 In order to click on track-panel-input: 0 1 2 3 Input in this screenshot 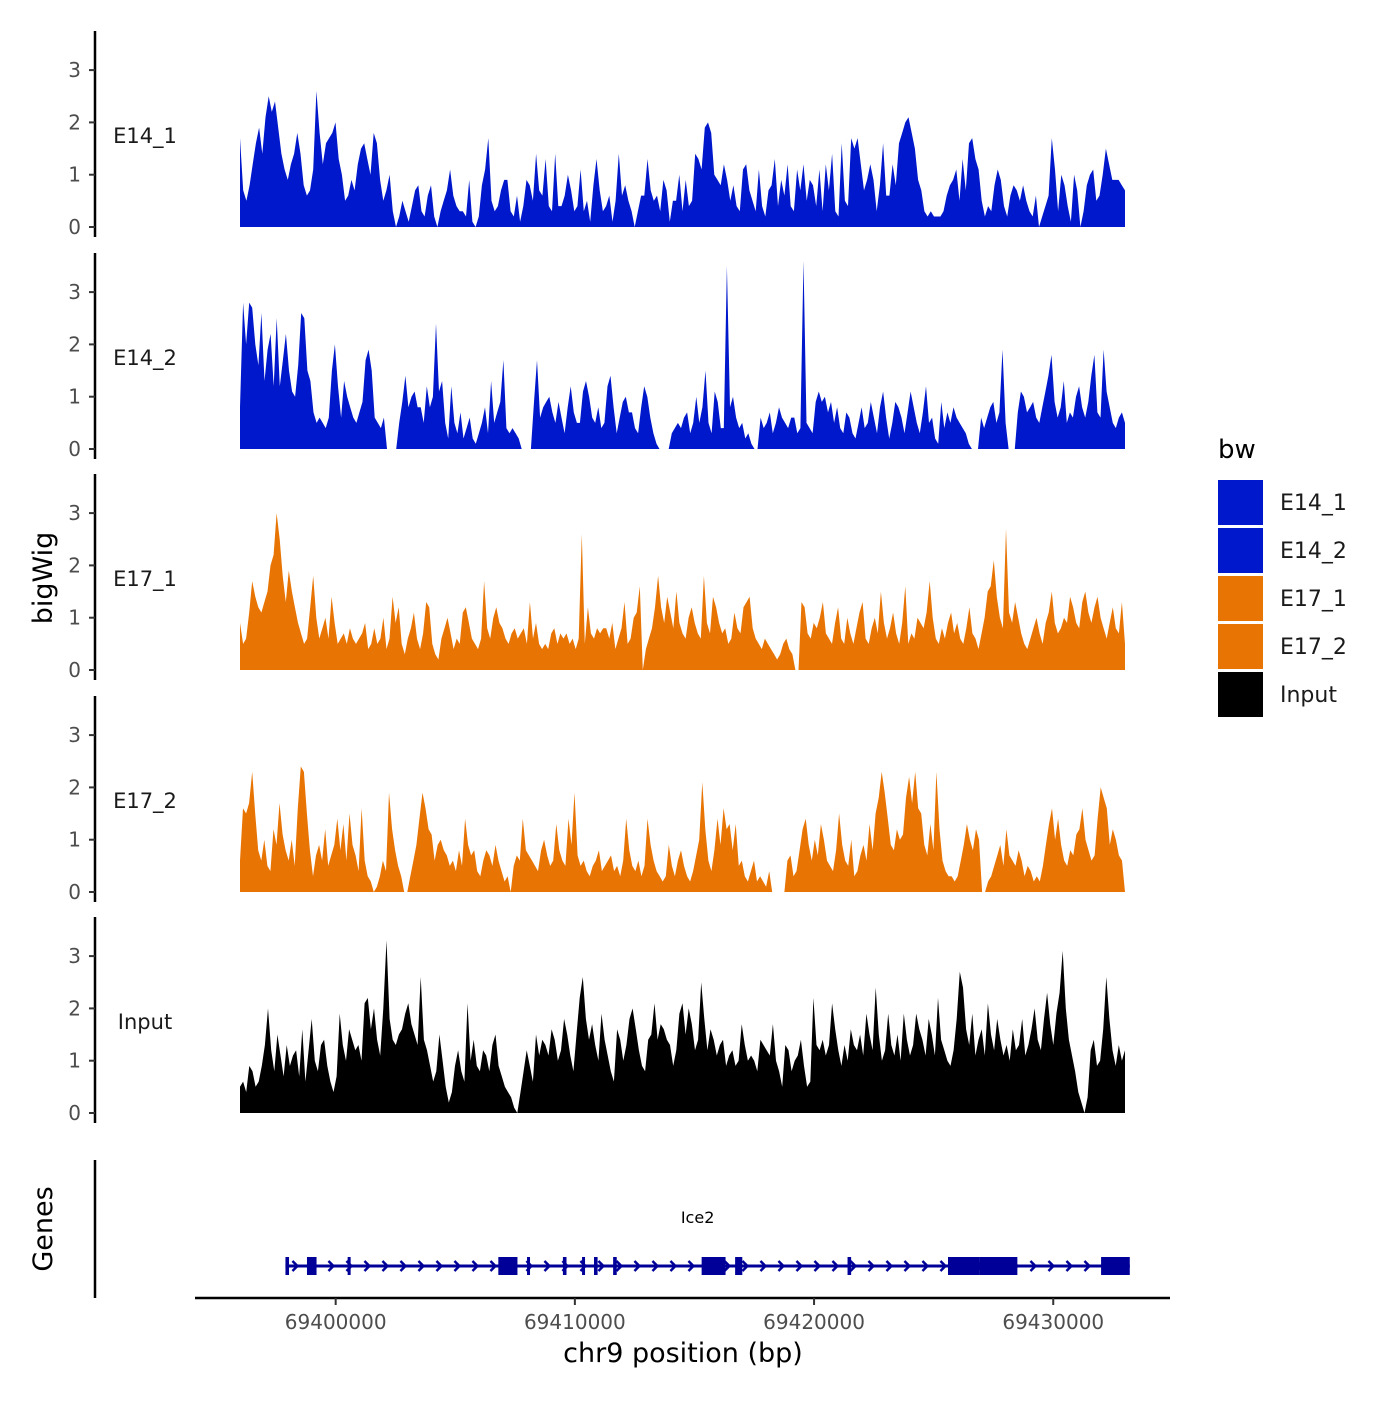, I will do `click(596, 1021)`.